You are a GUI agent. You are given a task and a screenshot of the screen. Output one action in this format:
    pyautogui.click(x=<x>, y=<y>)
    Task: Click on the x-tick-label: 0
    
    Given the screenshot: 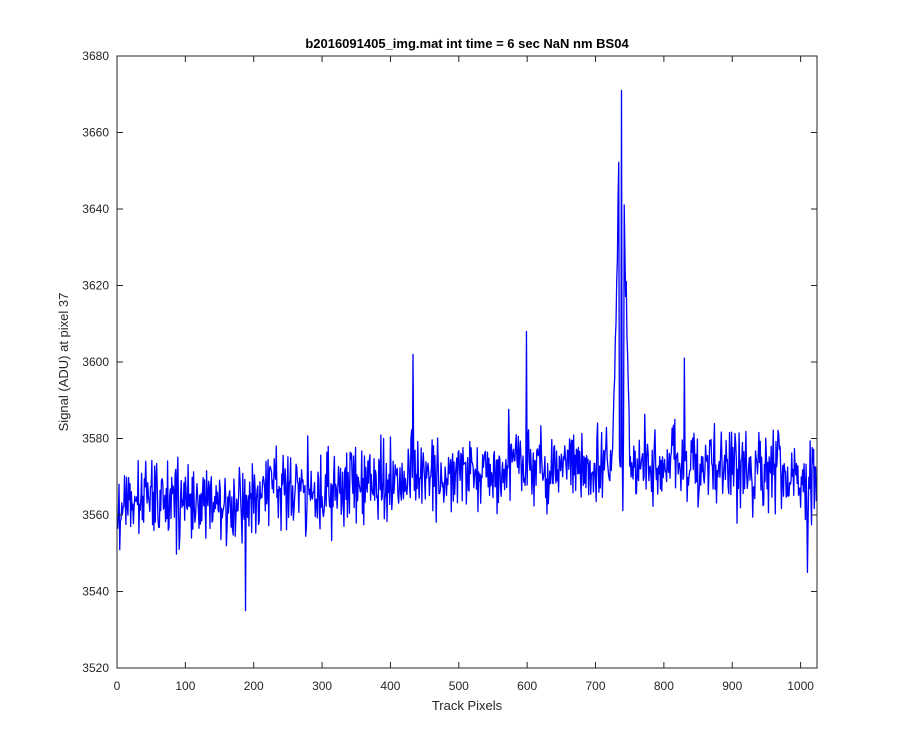 What is the action you would take?
    pyautogui.click(x=117, y=686)
    